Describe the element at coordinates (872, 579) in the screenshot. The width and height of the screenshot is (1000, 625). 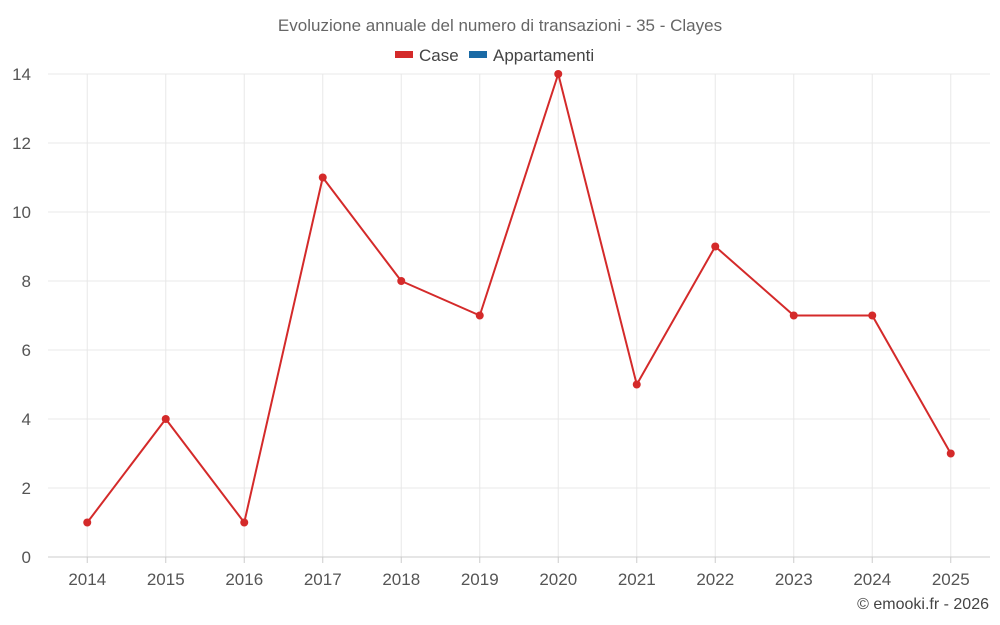
I see `x-tick-label: 2024` at that location.